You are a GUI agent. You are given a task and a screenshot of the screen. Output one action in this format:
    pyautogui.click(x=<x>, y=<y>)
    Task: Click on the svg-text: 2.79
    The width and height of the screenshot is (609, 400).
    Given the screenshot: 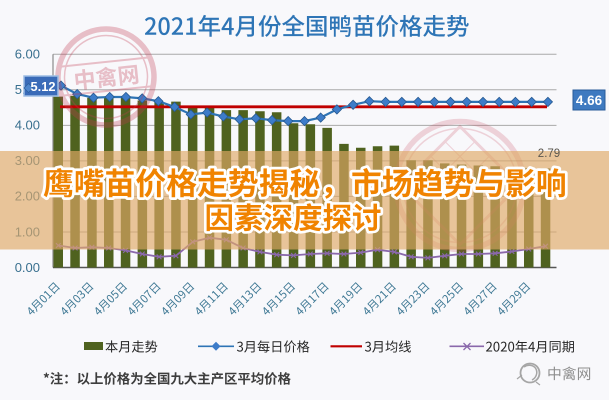 What is the action you would take?
    pyautogui.click(x=549, y=154)
    